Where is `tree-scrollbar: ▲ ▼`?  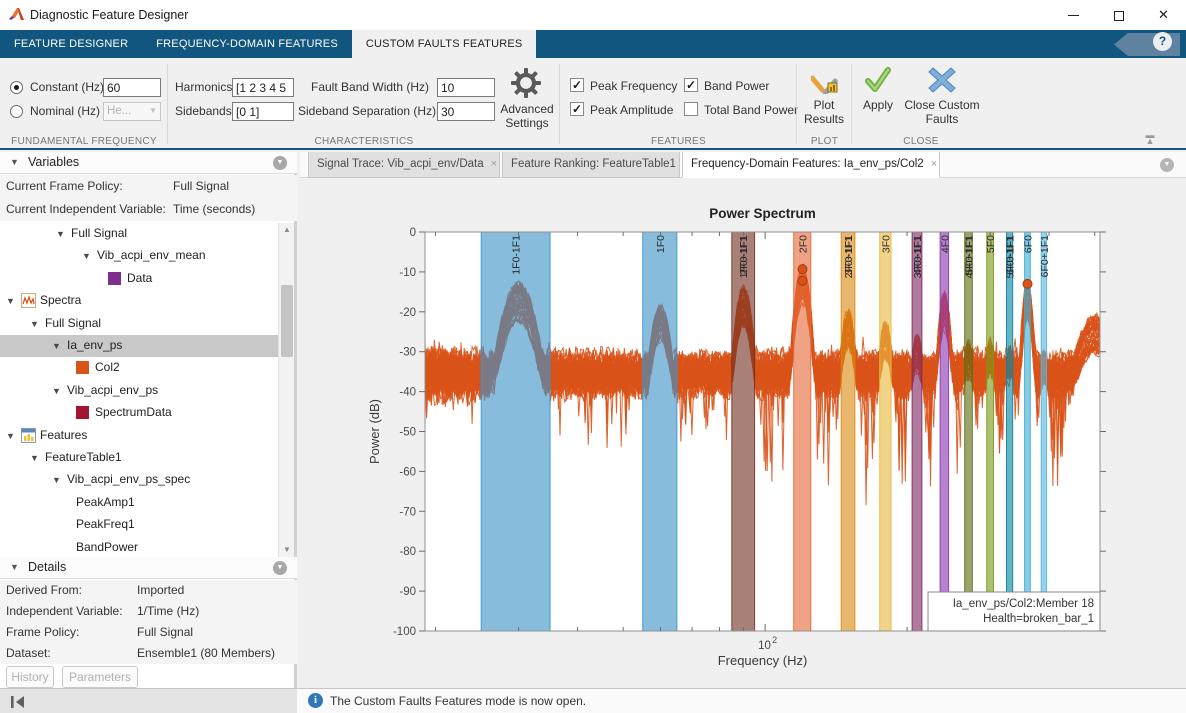
tree-scrollbar: ▲ ▼ is located at coordinates (286, 390).